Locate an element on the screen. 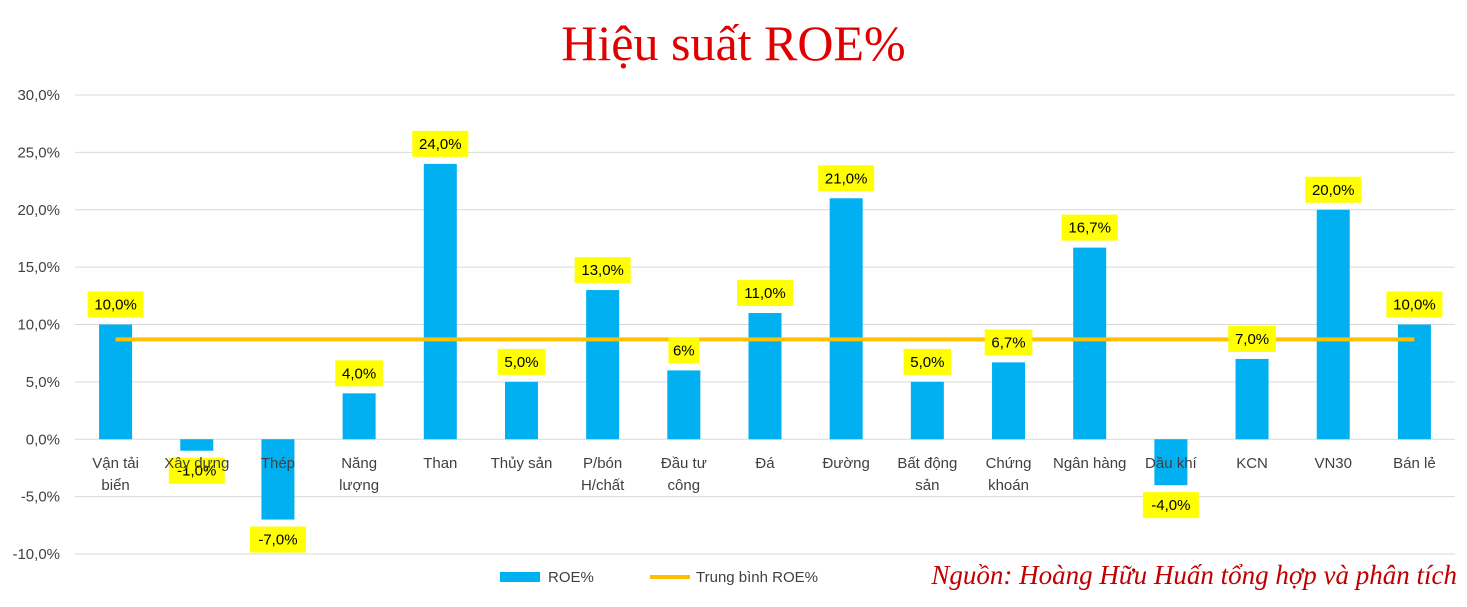 The image size is (1467, 607). chart-title: Hiệu suất ROE% is located at coordinates (733, 43).